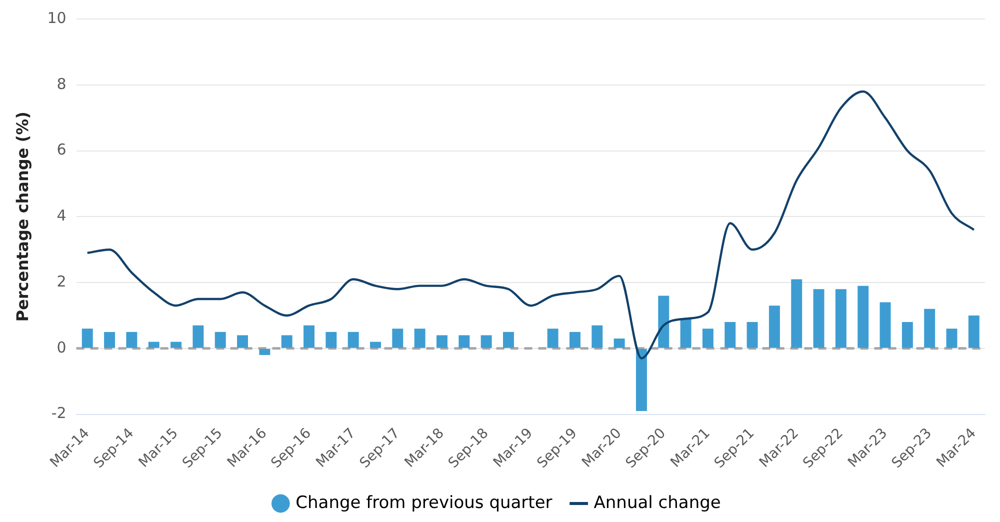 Image resolution: width=1000 pixels, height=522 pixels. Describe the element at coordinates (61, 215) in the screenshot. I see `y-tick-label: 4` at that location.